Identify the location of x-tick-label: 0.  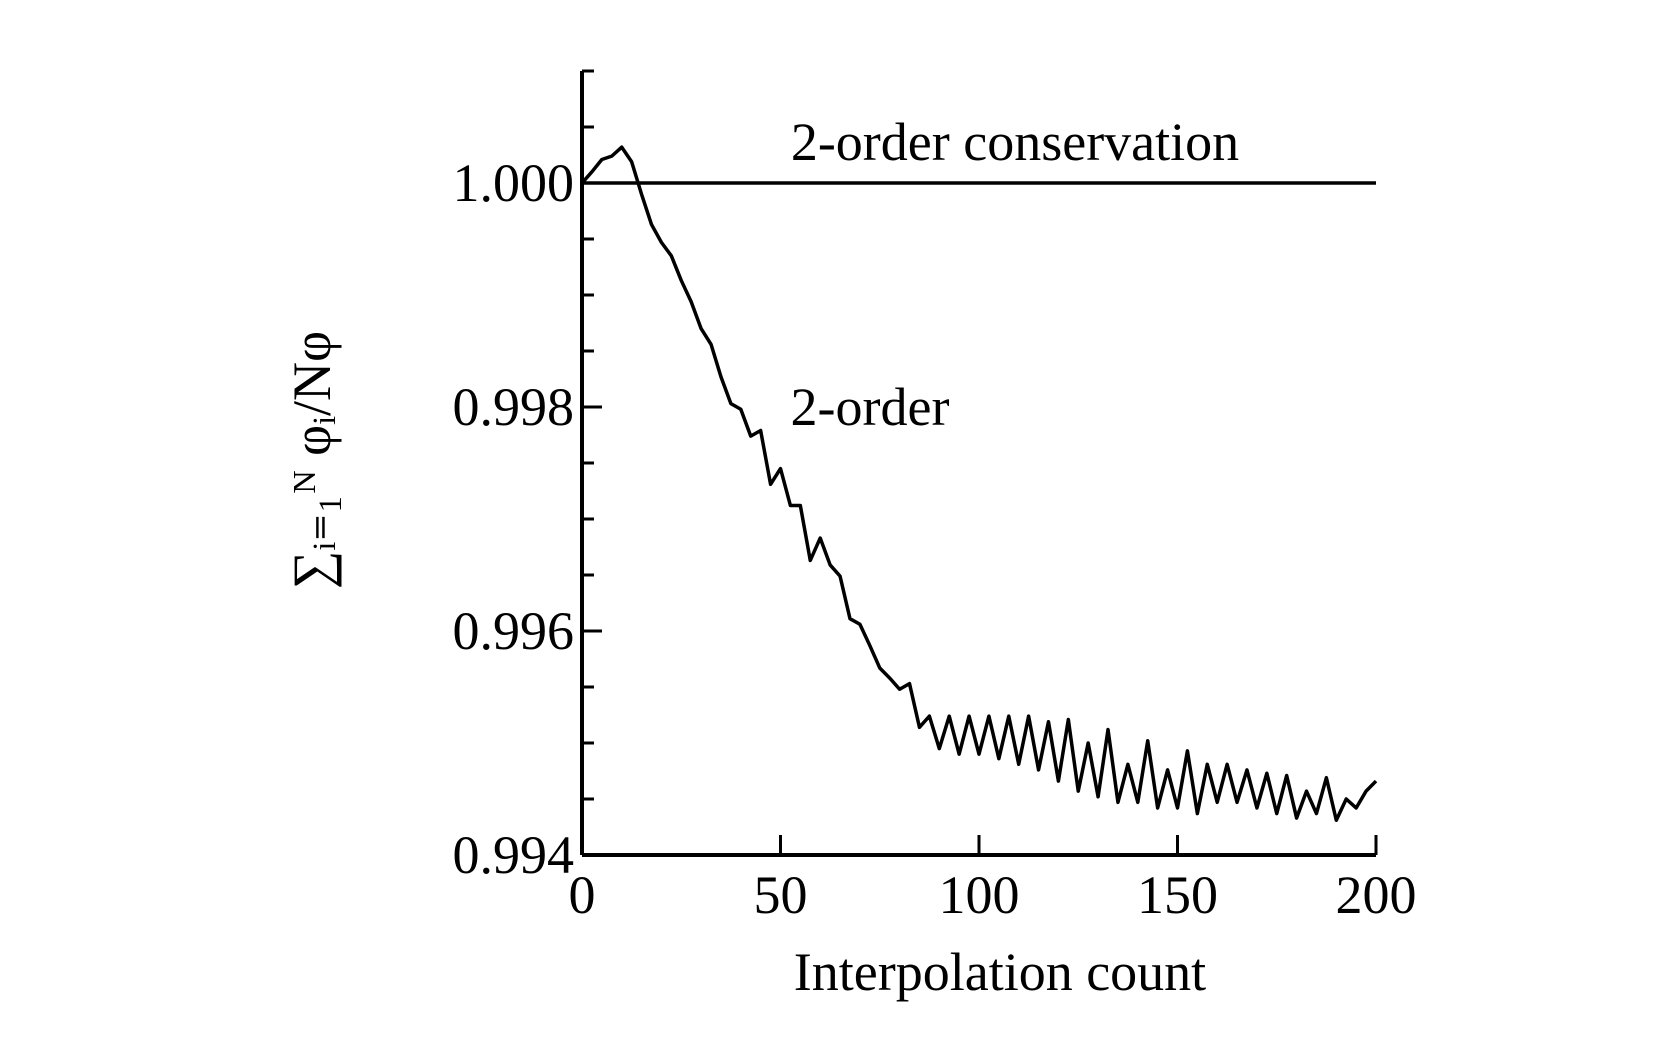
(582, 895).